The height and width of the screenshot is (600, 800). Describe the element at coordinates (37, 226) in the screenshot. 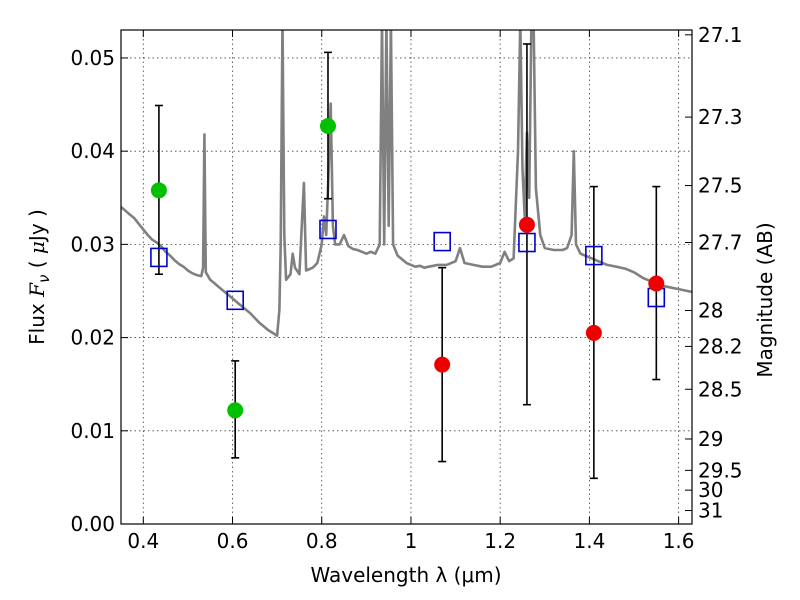

I see `y-axis-title-part-3: Jy )` at that location.